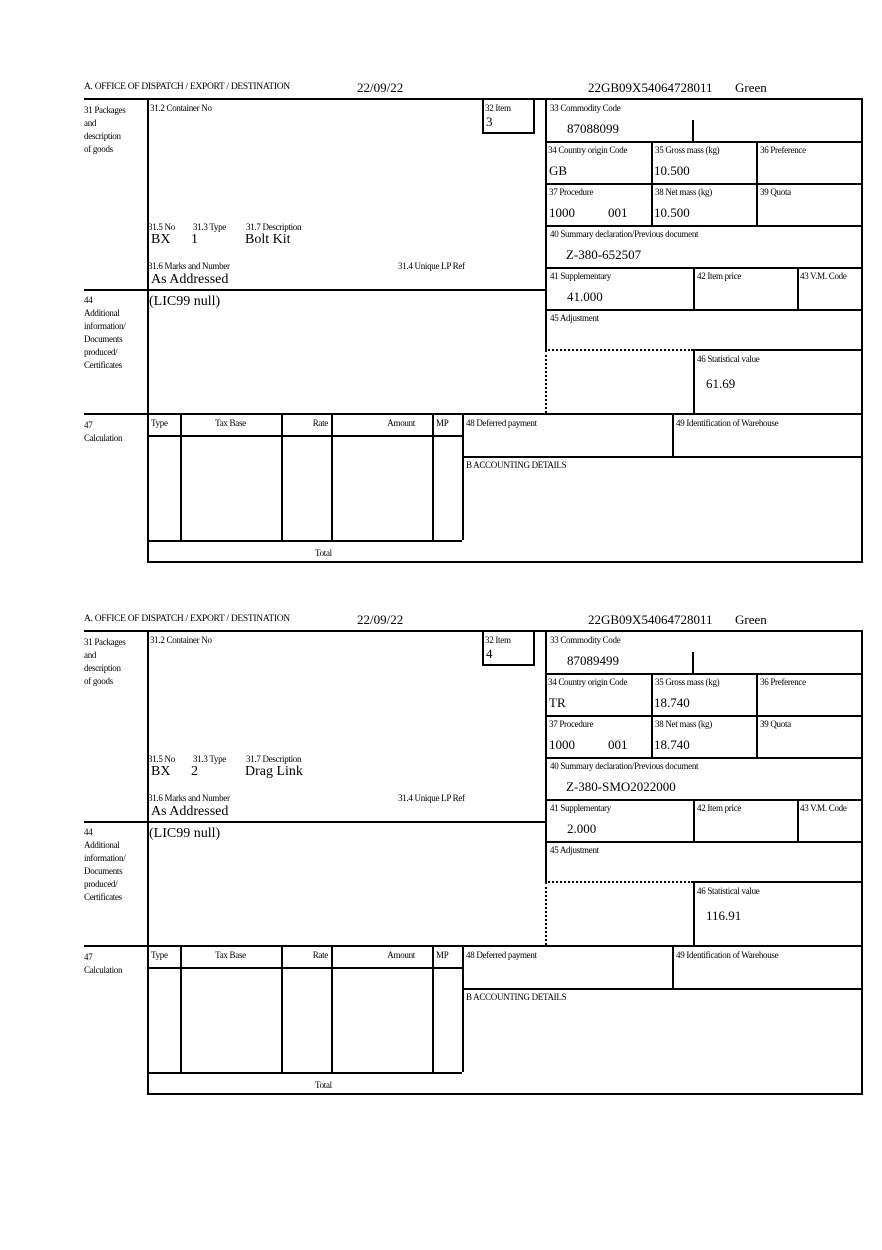 The width and height of the screenshot is (882, 1250). I want to click on container-no-label: 31.2 Container No, so click(181, 108).